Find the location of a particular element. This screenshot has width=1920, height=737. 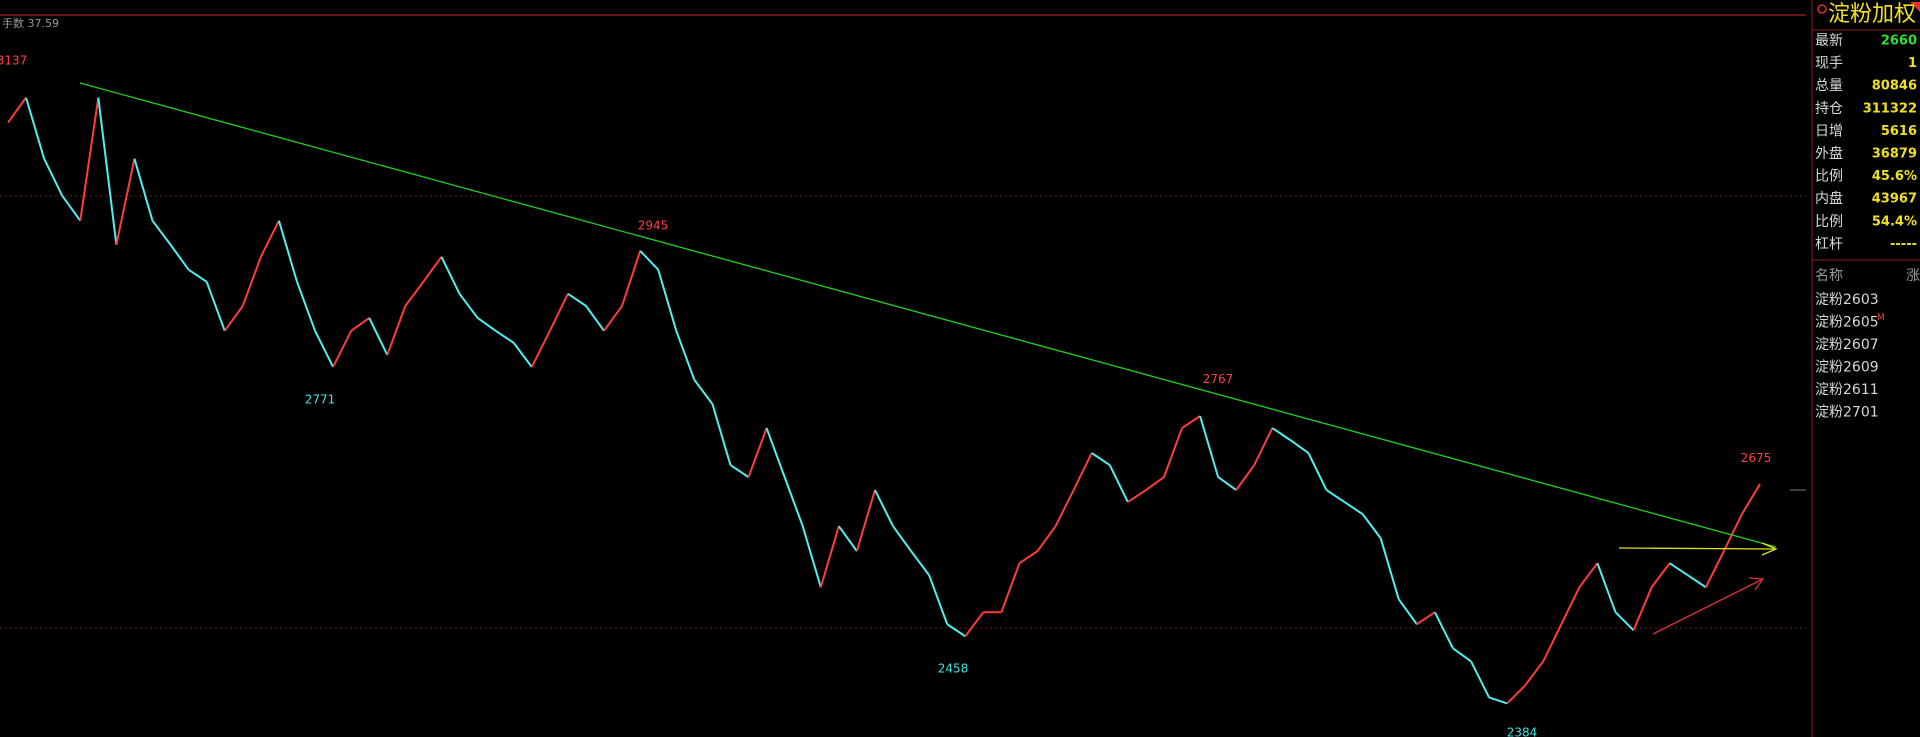

row-value: ----- is located at coordinates (1903, 244).